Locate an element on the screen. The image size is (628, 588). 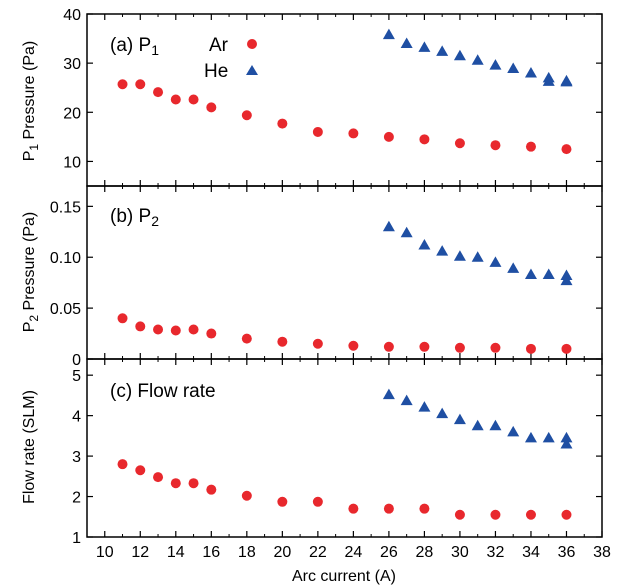
x-tick-label: 12 is located at coordinates (140, 552).